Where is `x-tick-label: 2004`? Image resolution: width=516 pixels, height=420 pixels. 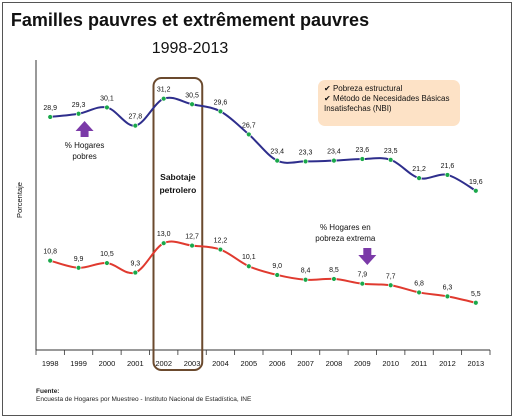
x-tick-label: 2004 is located at coordinates (220, 363).